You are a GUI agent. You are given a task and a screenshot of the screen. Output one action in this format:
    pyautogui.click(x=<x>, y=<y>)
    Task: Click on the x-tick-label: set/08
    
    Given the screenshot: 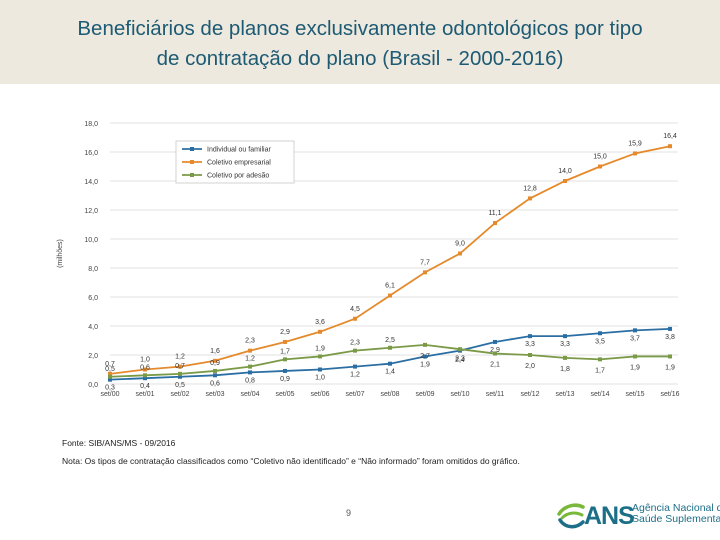 What is the action you would take?
    pyautogui.click(x=389, y=394)
    